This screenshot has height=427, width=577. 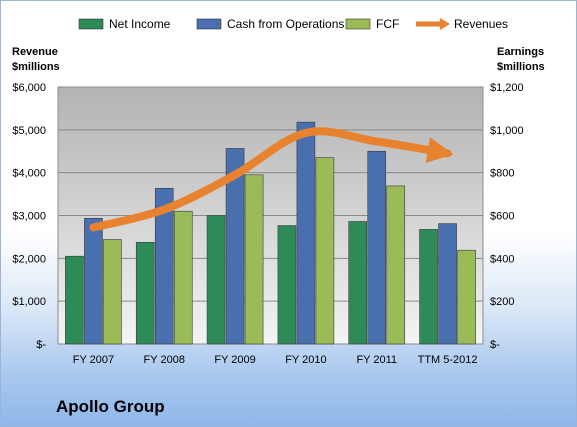 I want to click on right-axis-ticks: $- $200 $400 $600 $800 $1,000 $1,200, so click(x=507, y=216).